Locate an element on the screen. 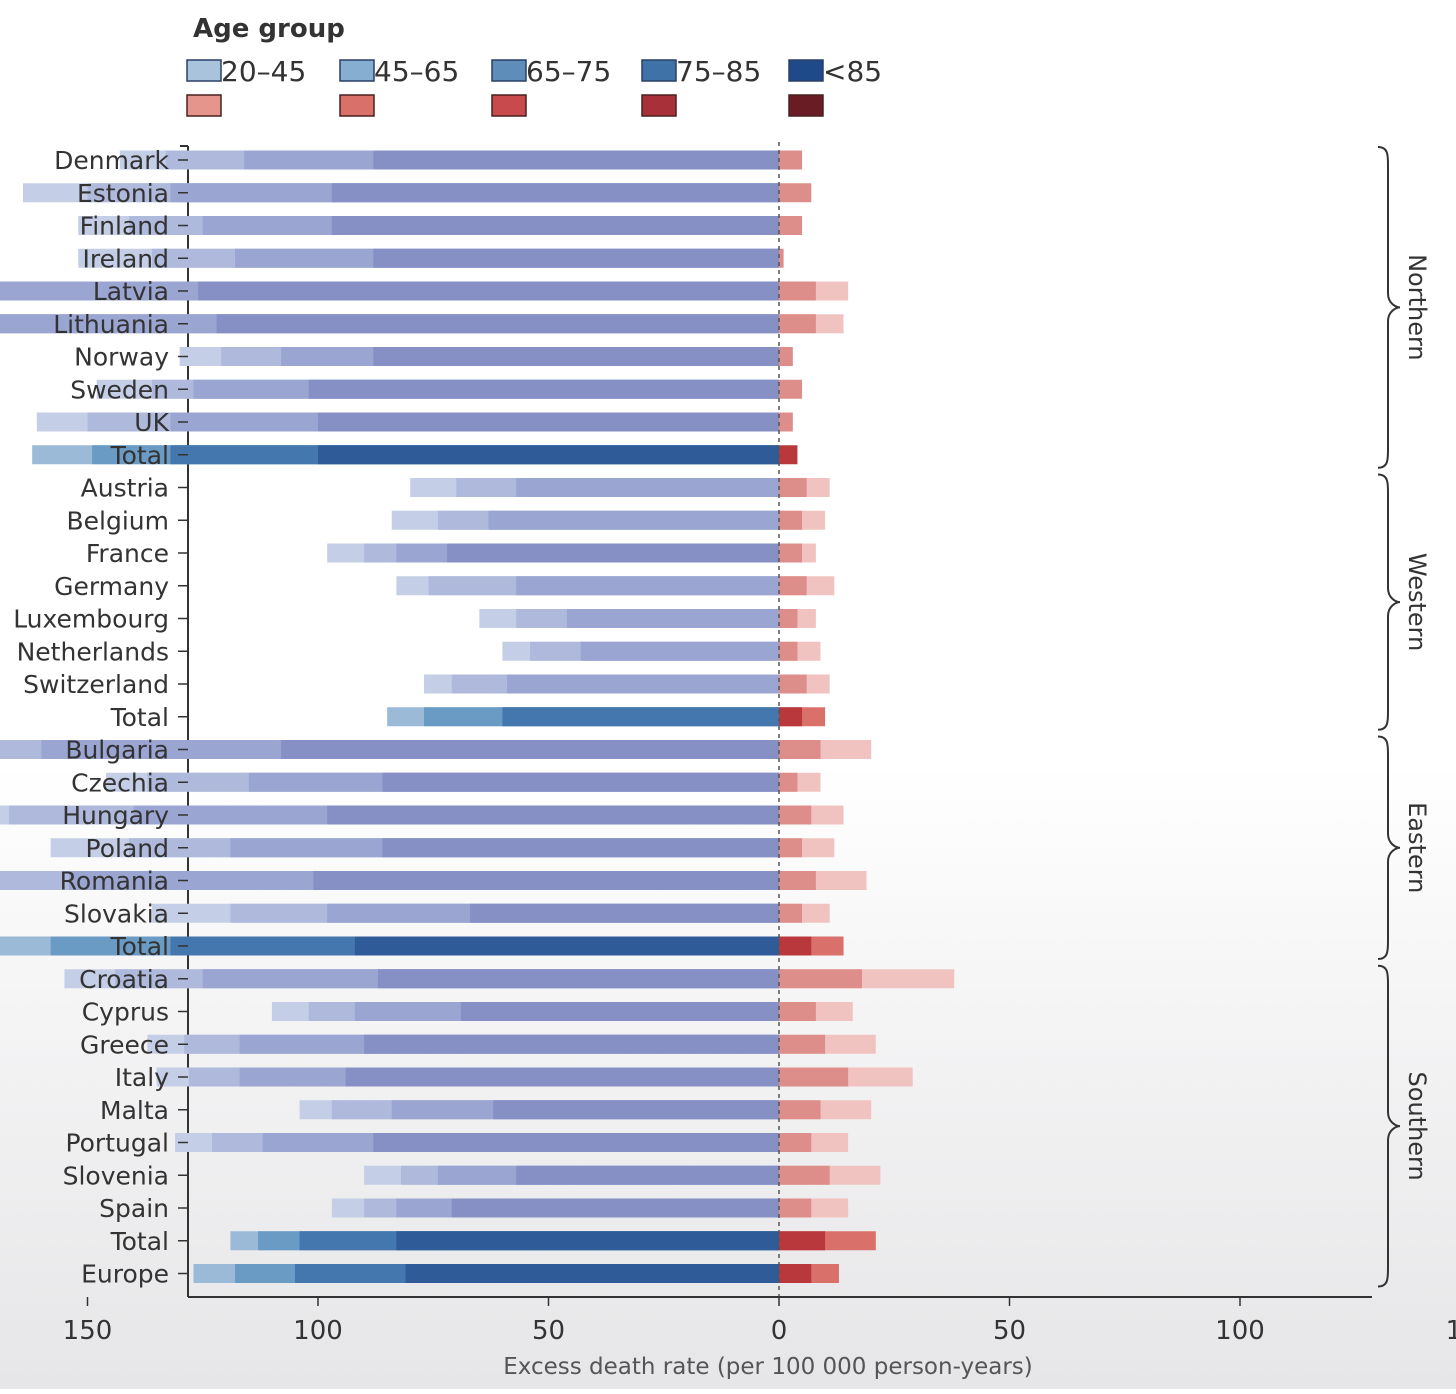  country-label: Switzerland is located at coordinates (96, 684).